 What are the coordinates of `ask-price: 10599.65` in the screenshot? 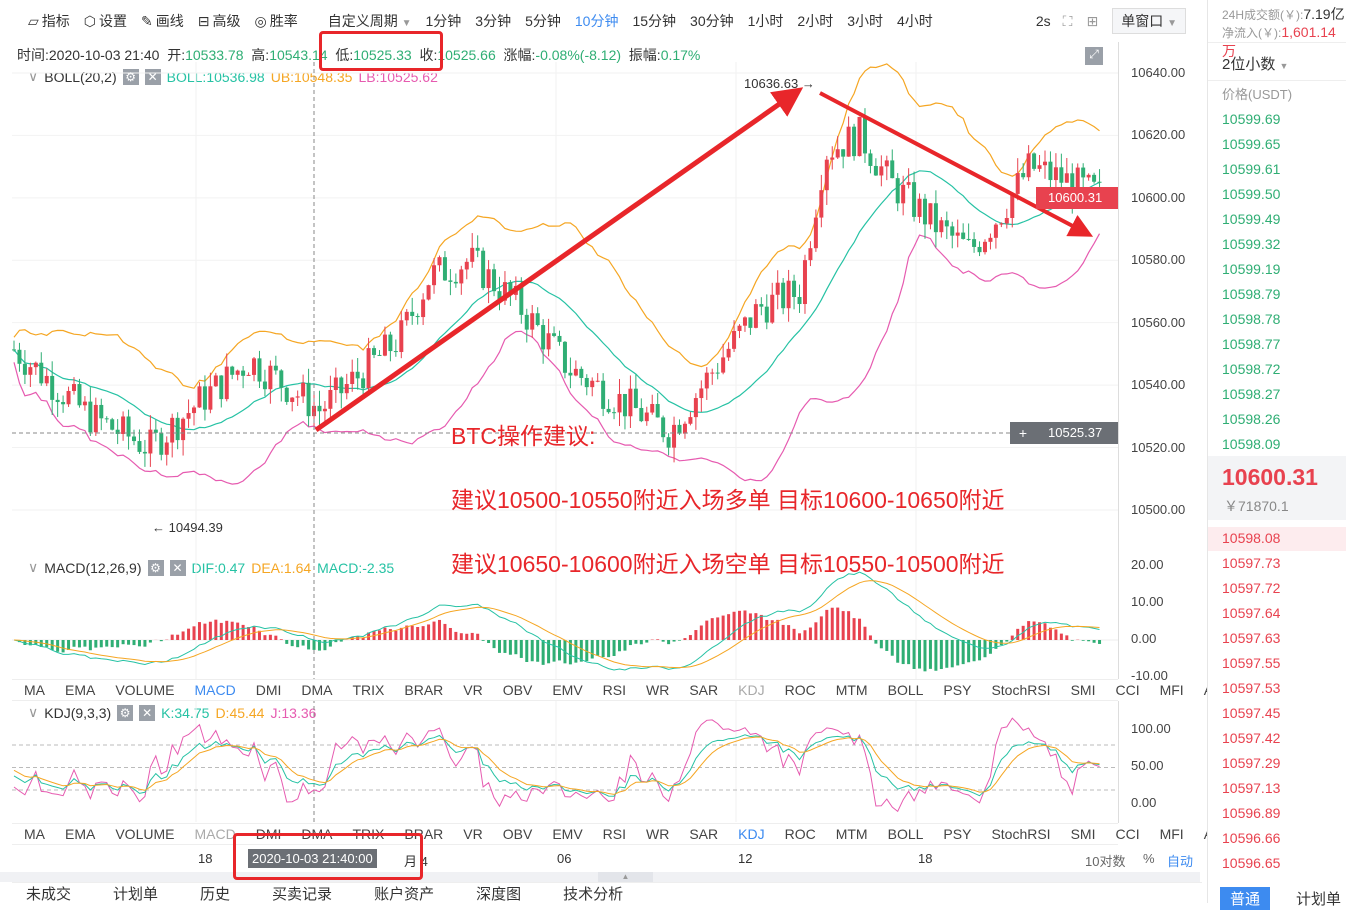 It's located at (1251, 144).